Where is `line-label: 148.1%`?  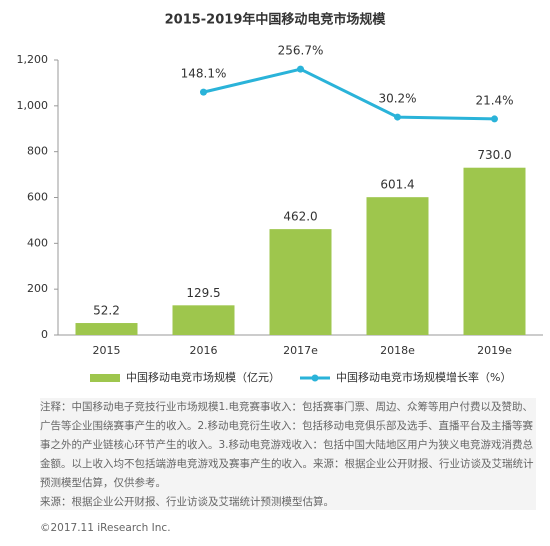 line-label: 148.1% is located at coordinates (204, 74).